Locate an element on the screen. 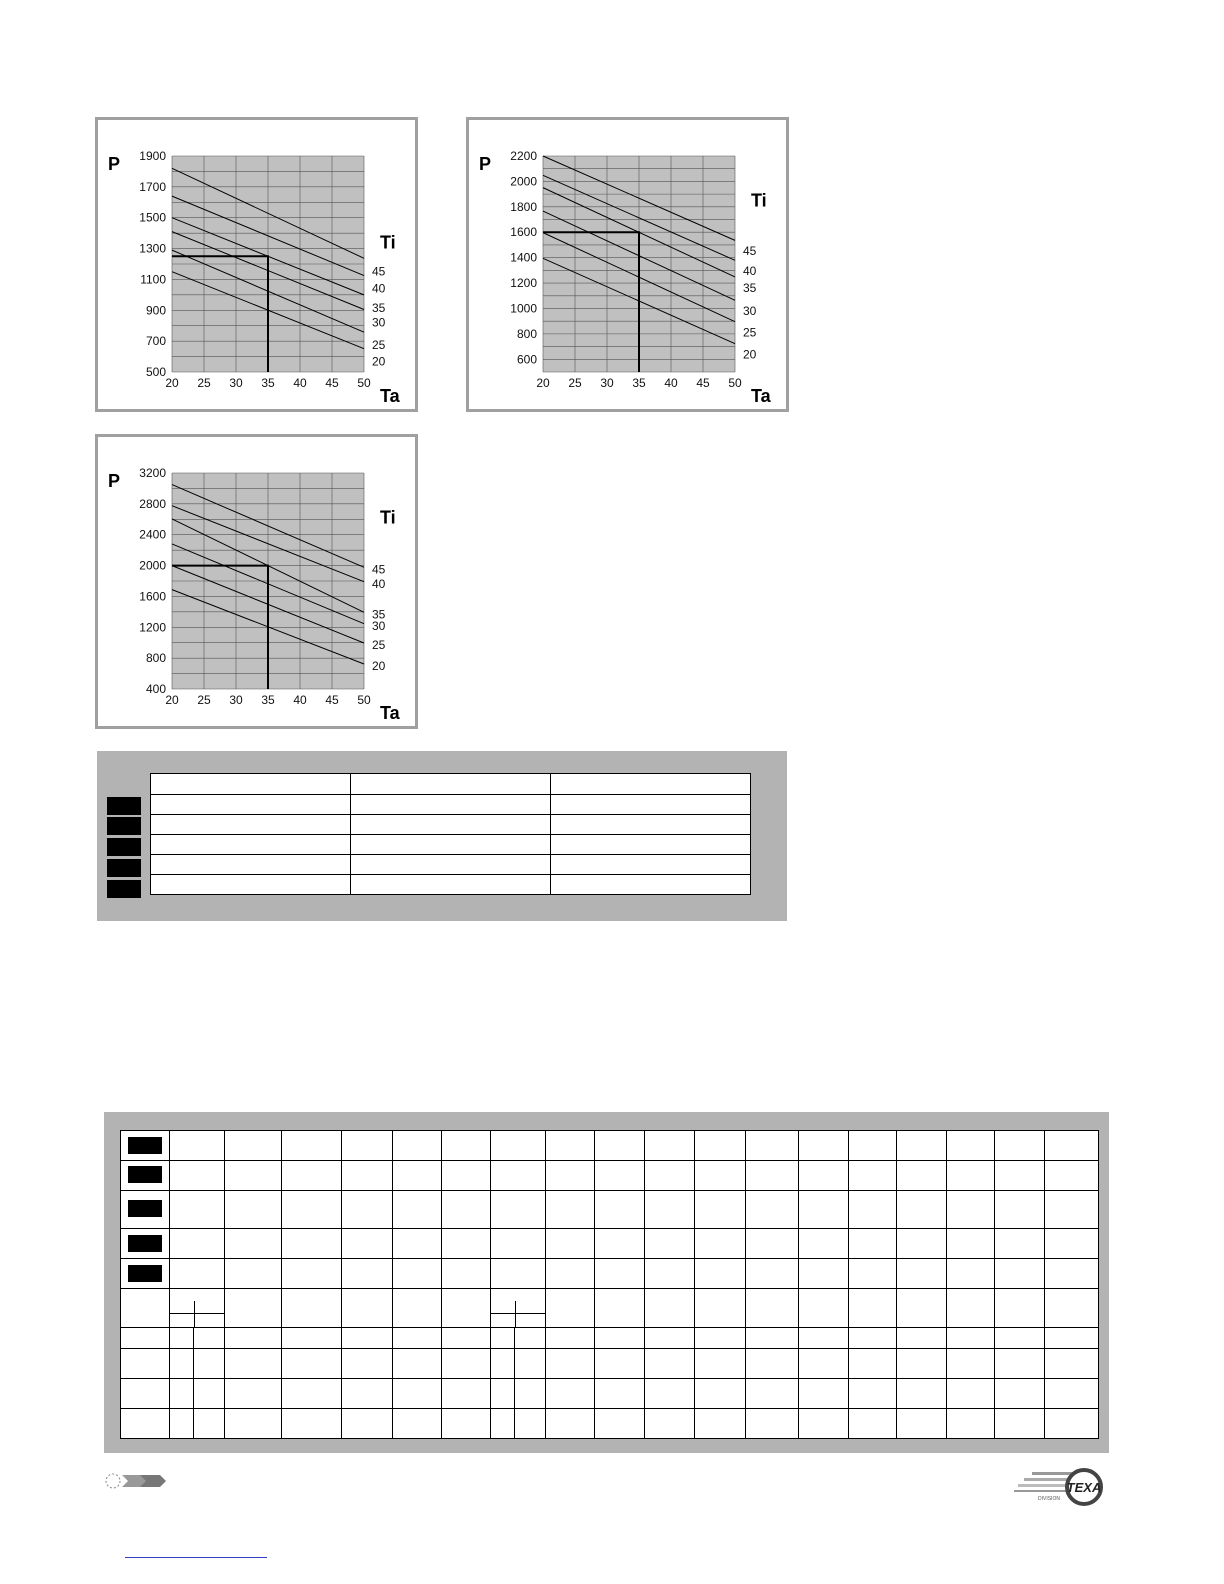  series-label: 30 is located at coordinates (379, 626).